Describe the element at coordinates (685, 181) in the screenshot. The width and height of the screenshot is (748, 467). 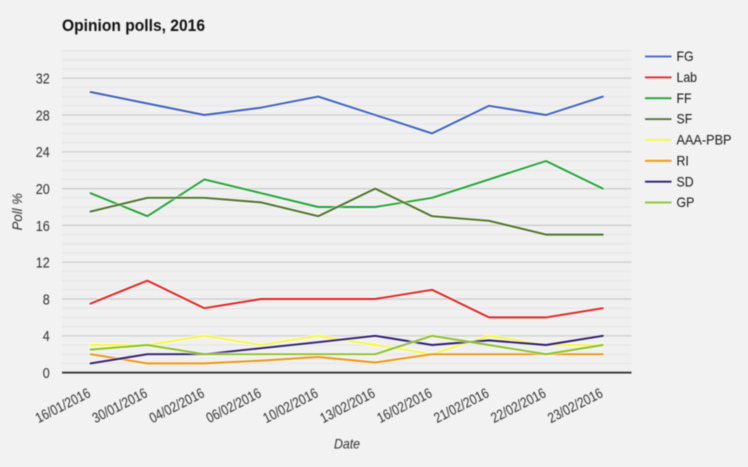
I see `svg-text: SD` at that location.